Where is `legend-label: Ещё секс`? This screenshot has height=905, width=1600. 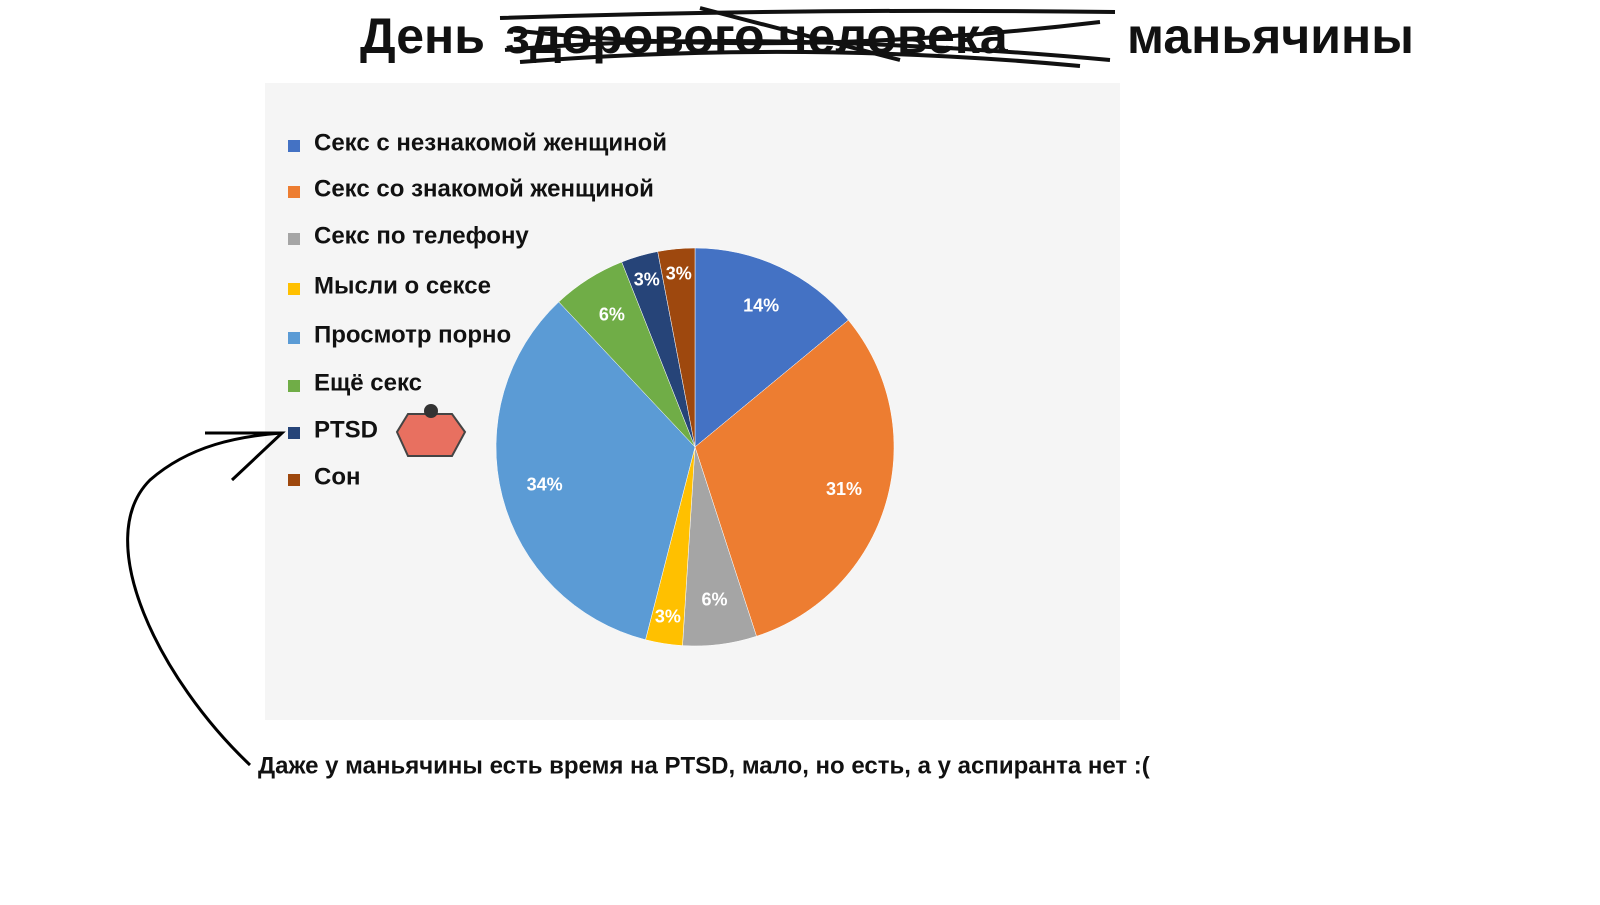 legend-label: Ещё секс is located at coordinates (368, 382).